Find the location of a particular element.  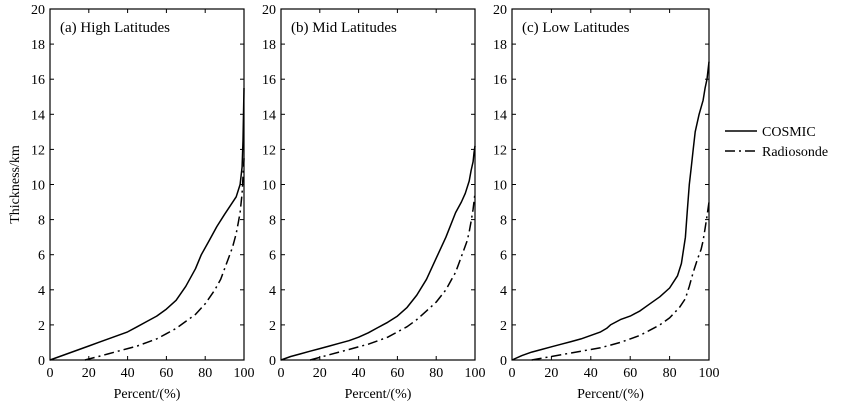

legend-label-cosmic: COSMIC is located at coordinates (789, 132).